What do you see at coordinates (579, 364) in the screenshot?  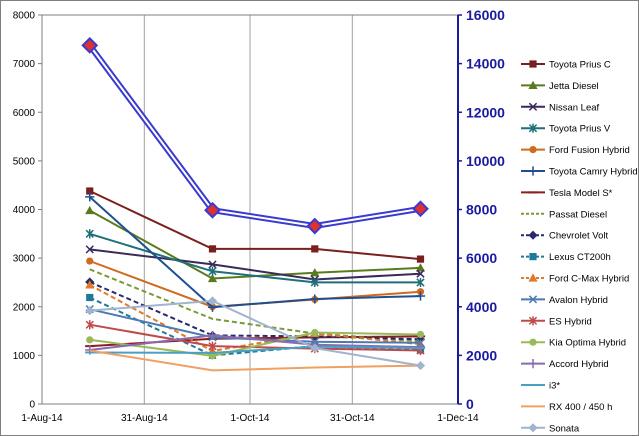 I see `legend-label: Accord Hybrid` at bounding box center [579, 364].